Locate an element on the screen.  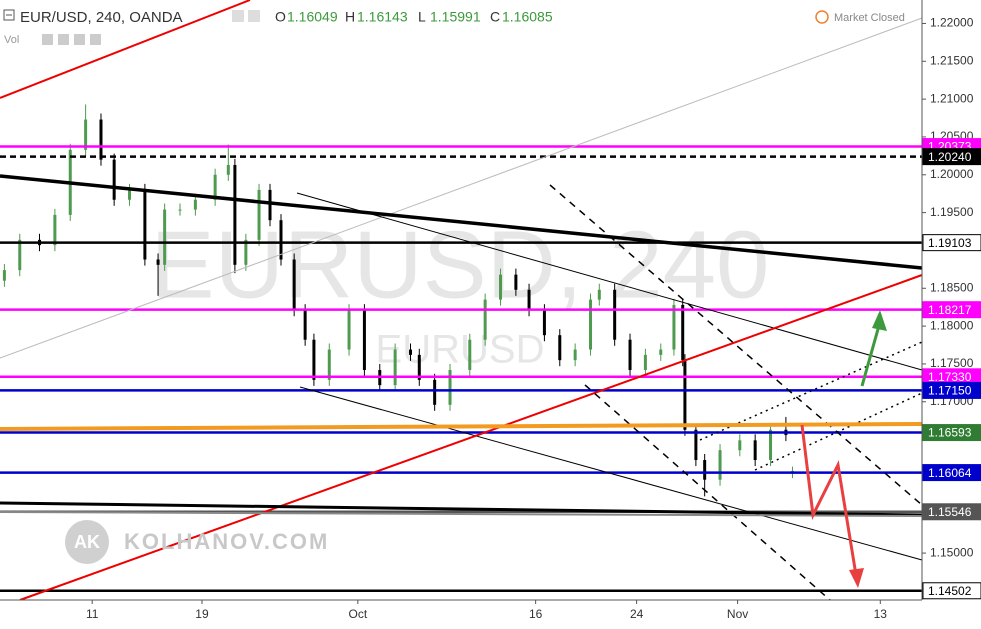
level-label: 1.14502 is located at coordinates (950, 591).